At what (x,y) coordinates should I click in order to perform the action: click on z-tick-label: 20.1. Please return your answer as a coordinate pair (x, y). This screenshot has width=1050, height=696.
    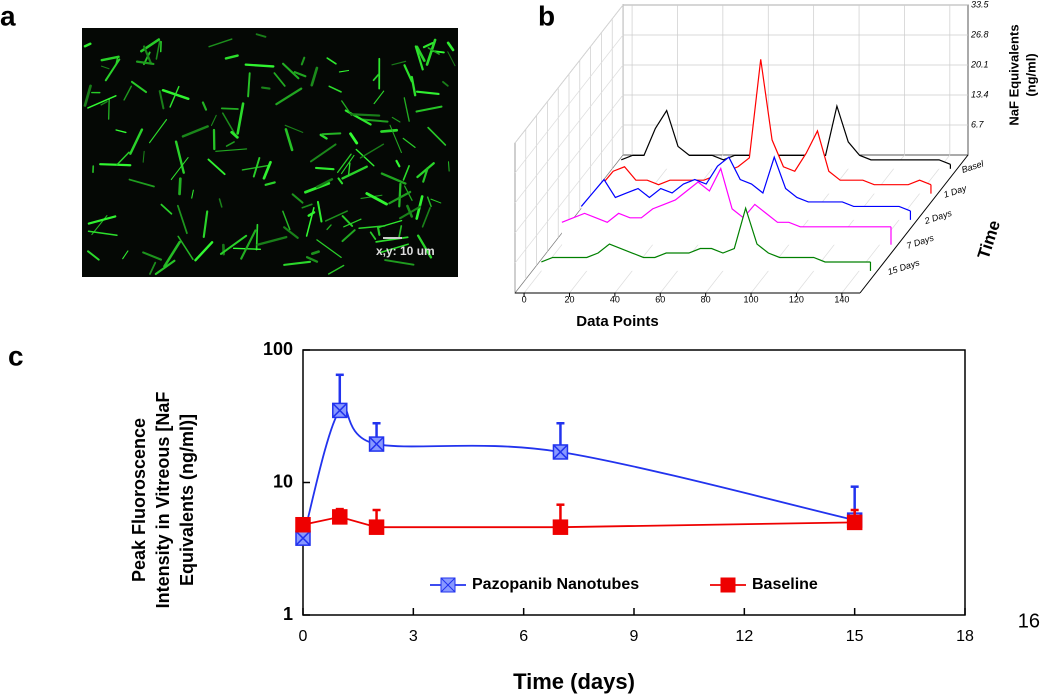
    Looking at the image, I should click on (979, 64).